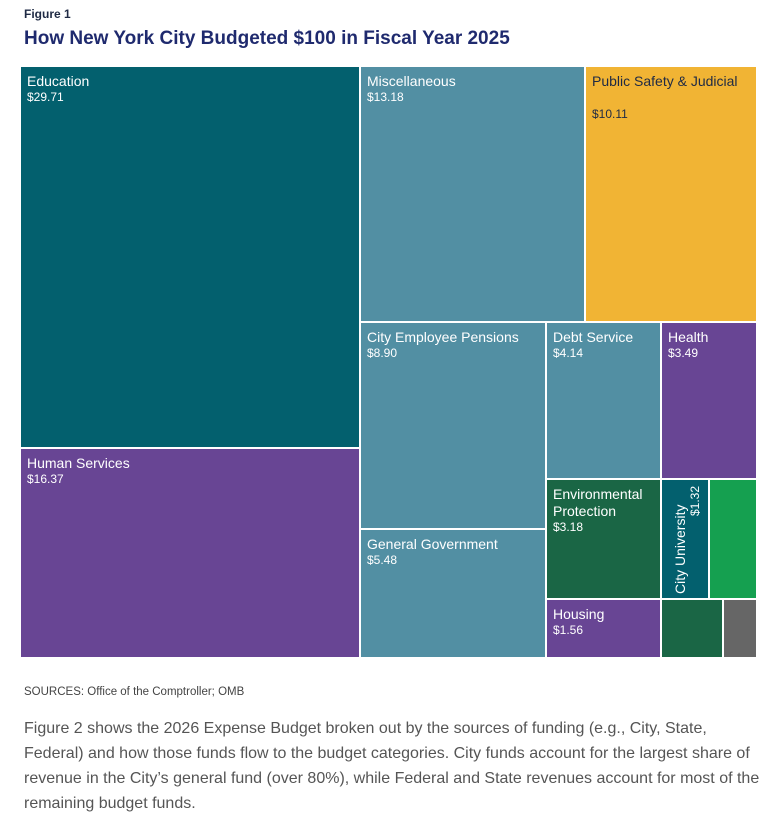 Image resolution: width=782 pixels, height=824 pixels. Describe the element at coordinates (568, 353) in the screenshot. I see `tile-value: $4.14` at that location.